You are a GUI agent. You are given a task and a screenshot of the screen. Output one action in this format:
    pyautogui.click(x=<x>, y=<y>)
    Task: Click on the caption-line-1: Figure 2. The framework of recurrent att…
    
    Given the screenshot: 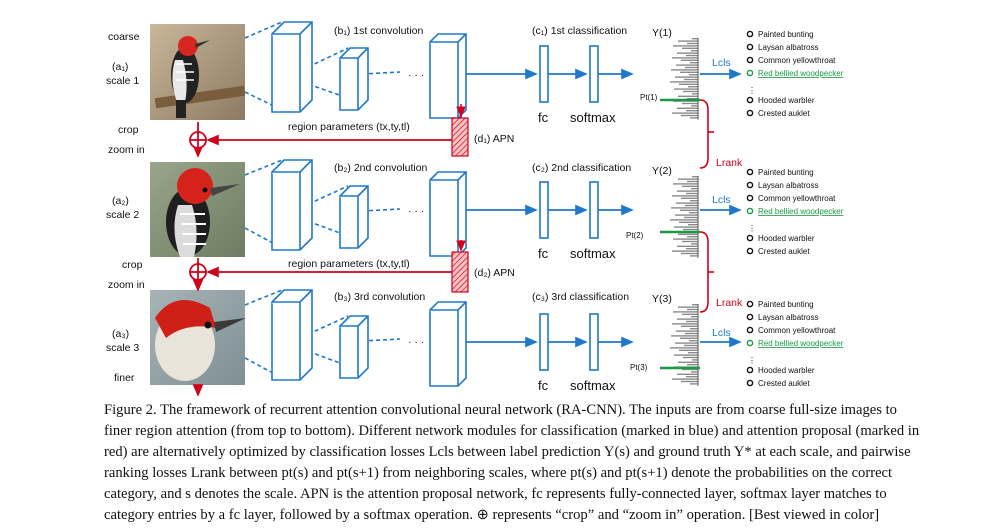 What is the action you would take?
    pyautogui.click(x=500, y=410)
    